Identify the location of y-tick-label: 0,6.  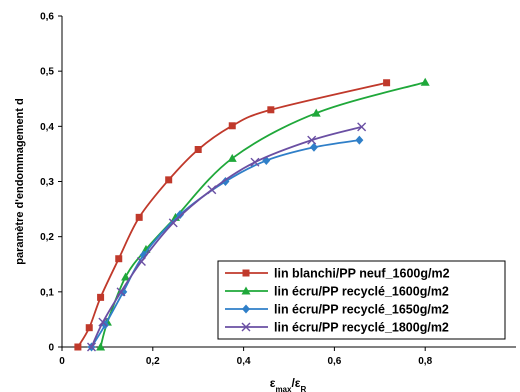
(47, 17).